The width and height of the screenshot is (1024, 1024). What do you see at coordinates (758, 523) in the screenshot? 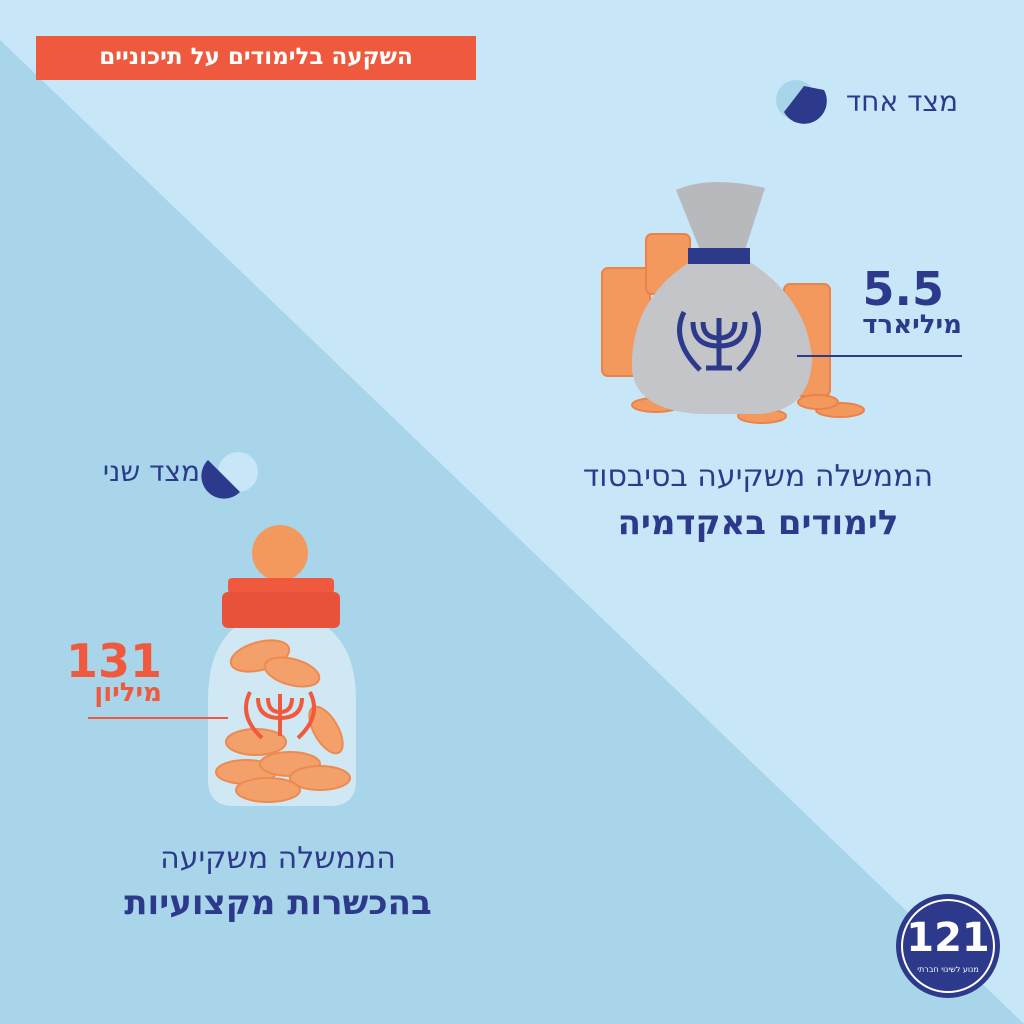
I see `caption-bold: לימודים באקדמיה` at bounding box center [758, 523].